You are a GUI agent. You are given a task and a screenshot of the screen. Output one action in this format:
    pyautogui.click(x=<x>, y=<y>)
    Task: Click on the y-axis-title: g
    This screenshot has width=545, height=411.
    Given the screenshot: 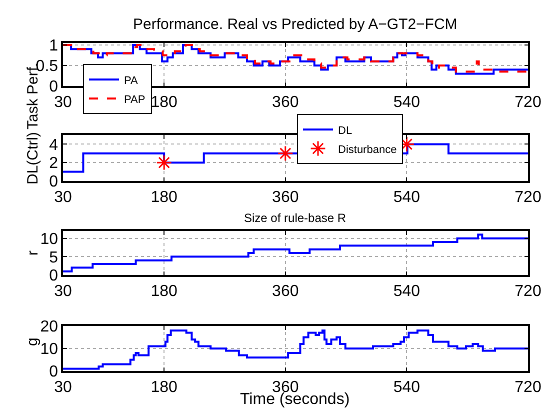 What is the action you would take?
    pyautogui.click(x=32, y=342)
    